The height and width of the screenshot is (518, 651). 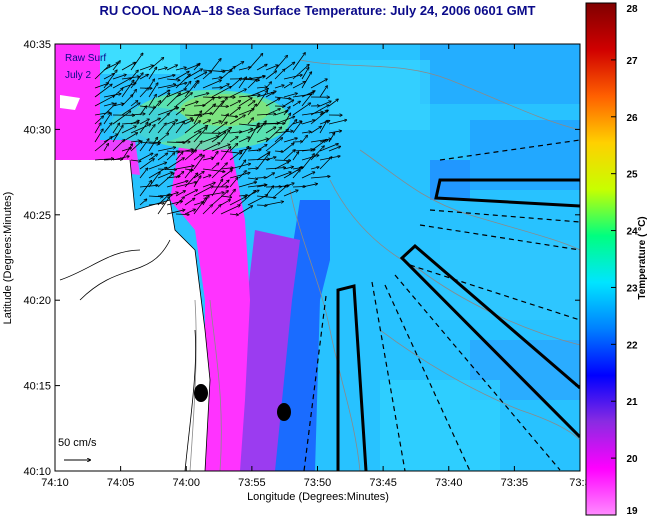 I want to click on x-tick-label: 74:00, so click(x=186, y=483).